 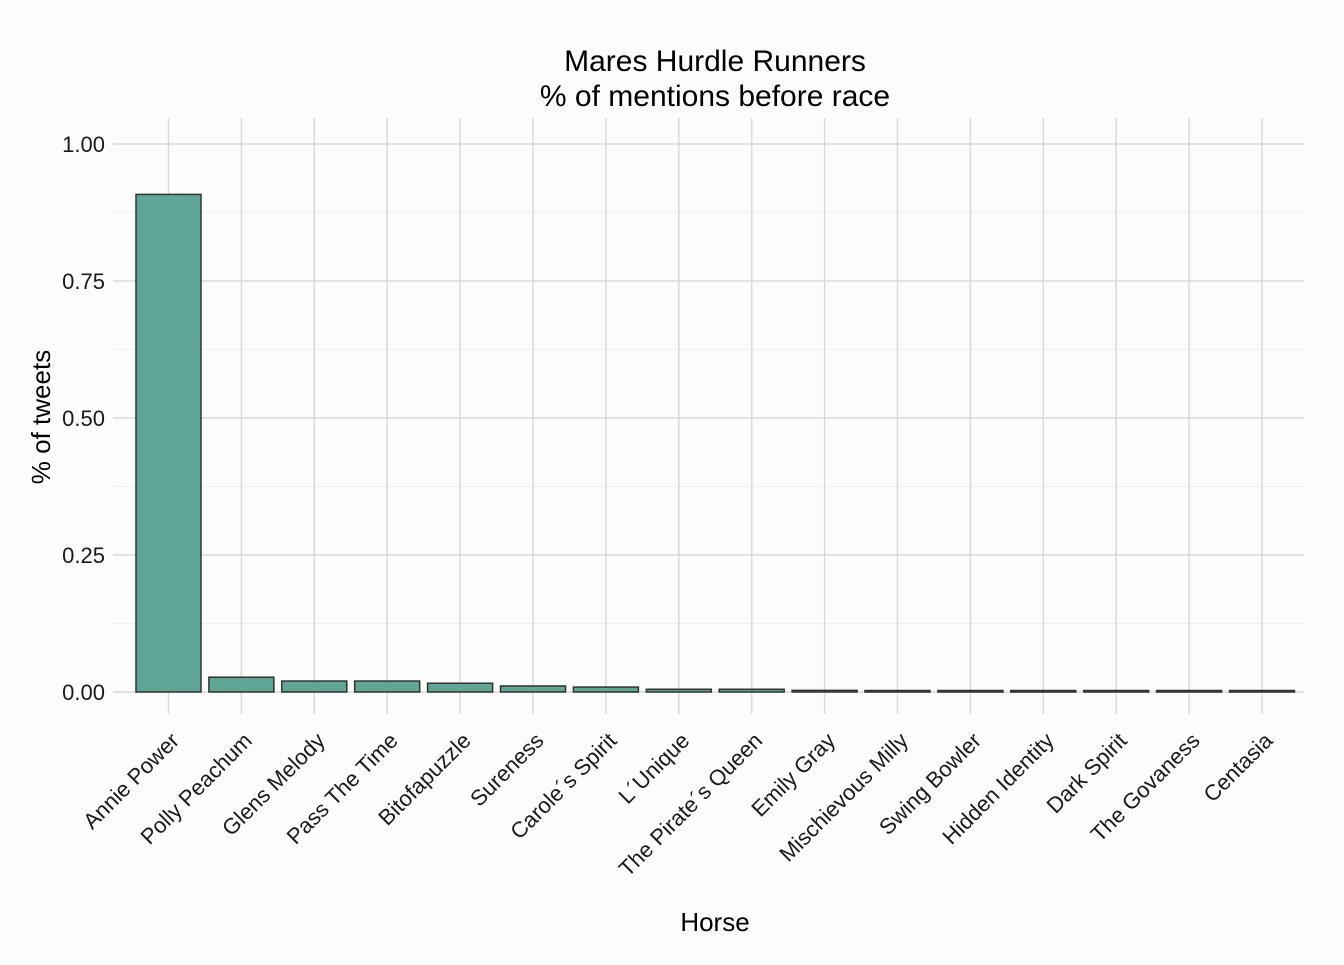 I want to click on y-axis-title: % of tweets, so click(x=41, y=417).